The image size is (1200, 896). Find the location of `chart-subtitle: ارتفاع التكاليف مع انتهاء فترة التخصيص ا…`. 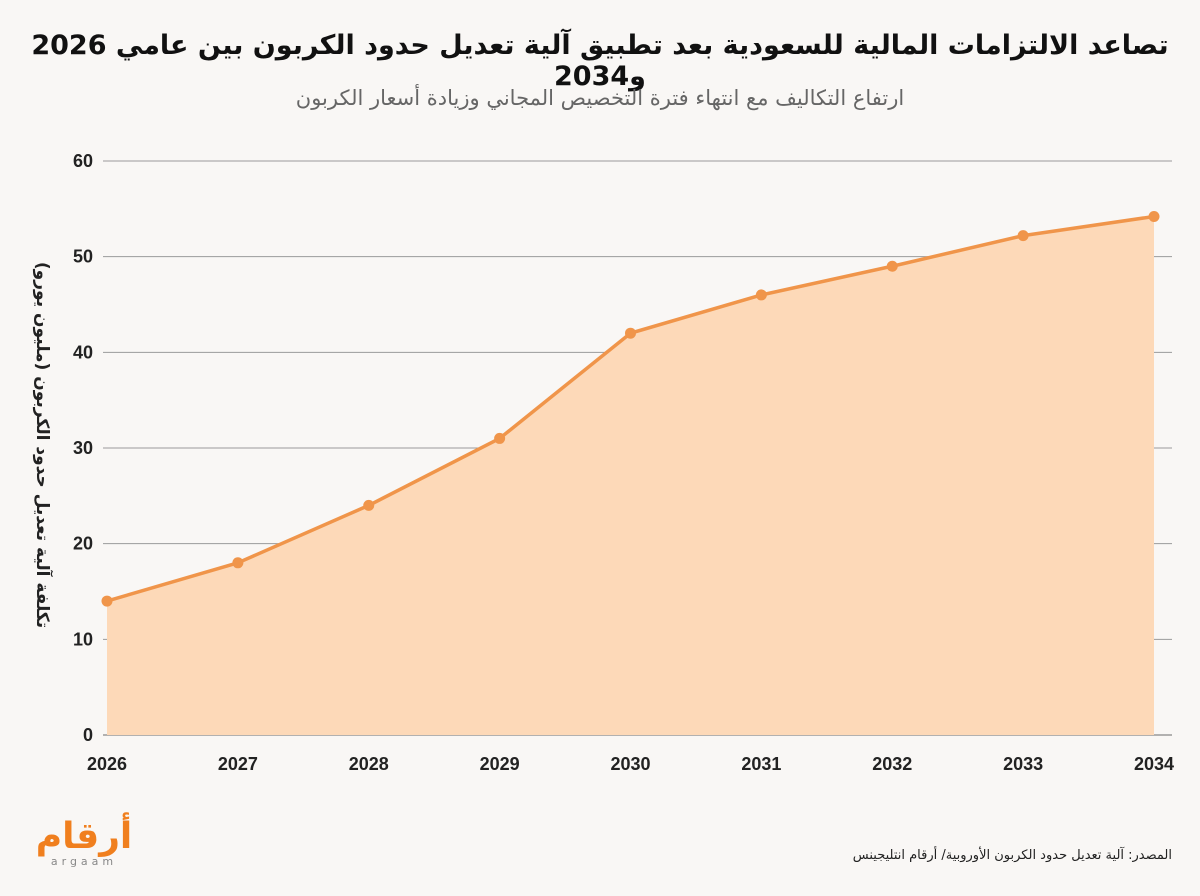

chart-subtitle: ارتفاع التكاليف مع انتهاء فترة التخصيص ا… is located at coordinates (600, 98).